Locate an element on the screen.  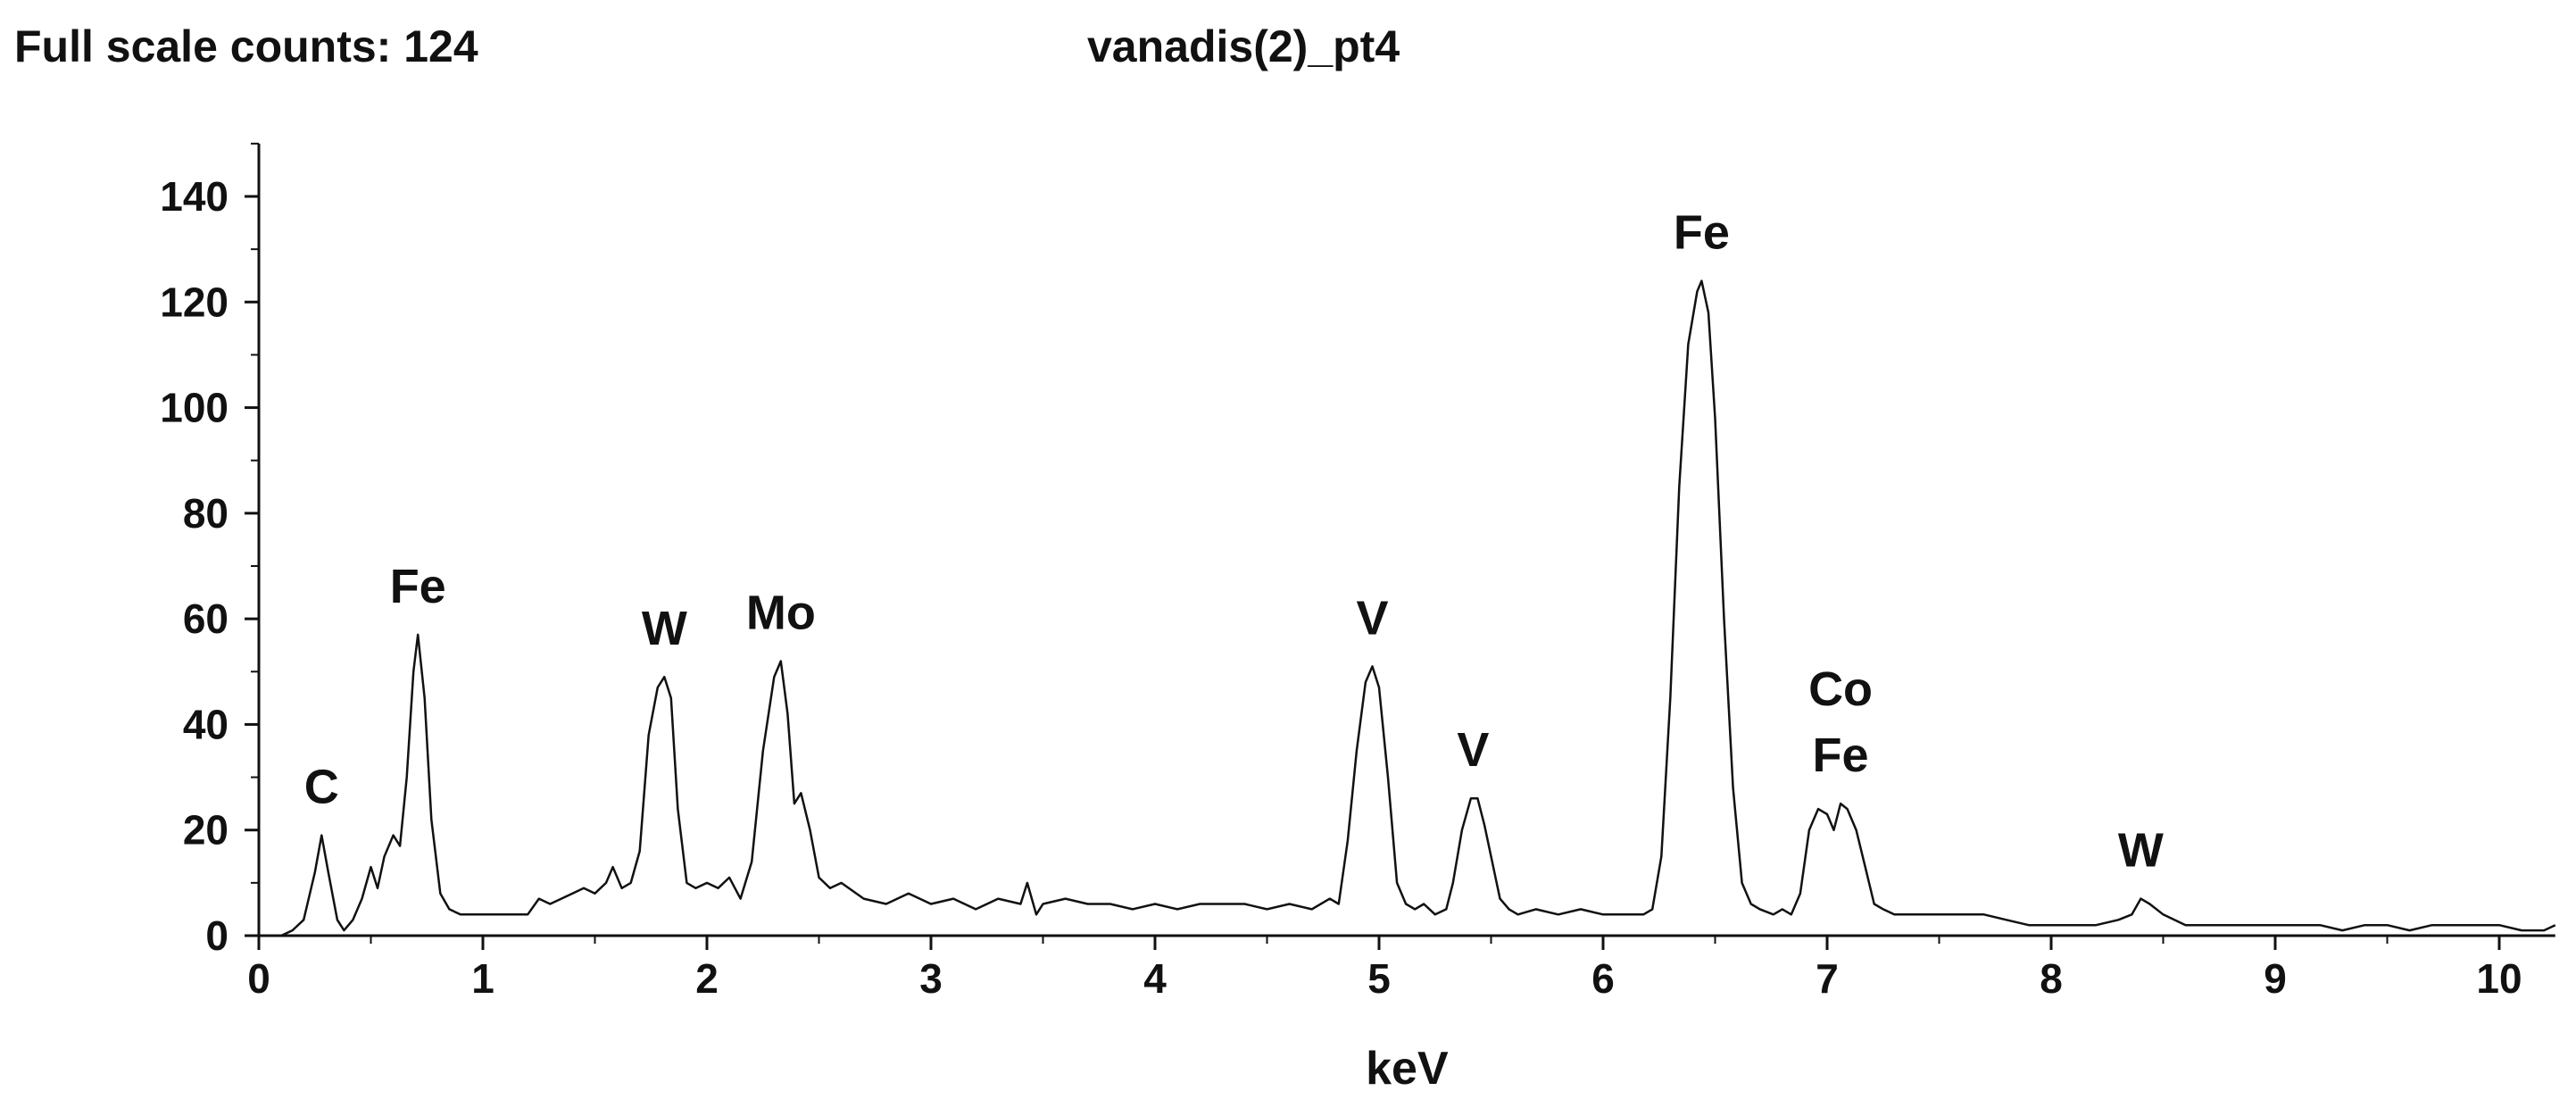
x-tick-label: 8 is located at coordinates (2052, 978).